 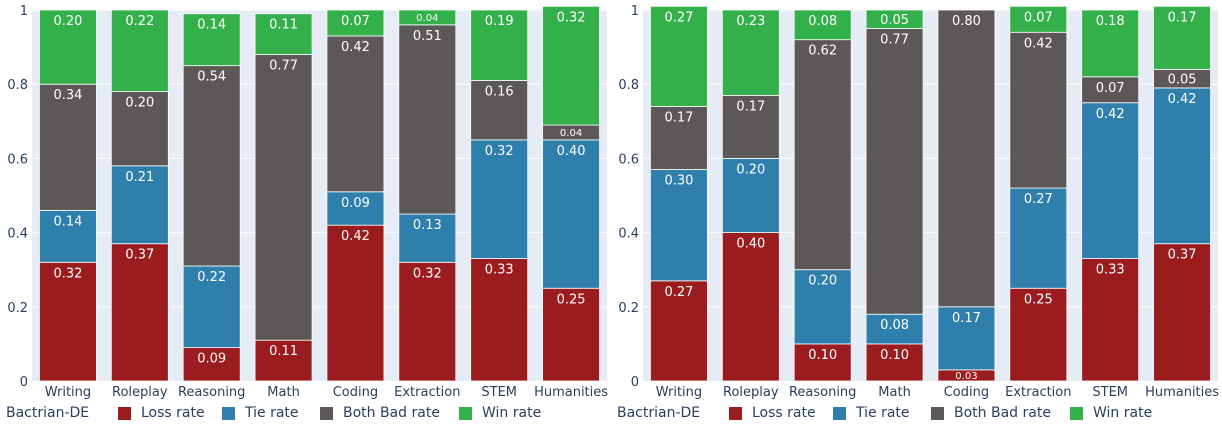 What do you see at coordinates (427, 36) in the screenshot?
I see `data-label: 0.51` at bounding box center [427, 36].